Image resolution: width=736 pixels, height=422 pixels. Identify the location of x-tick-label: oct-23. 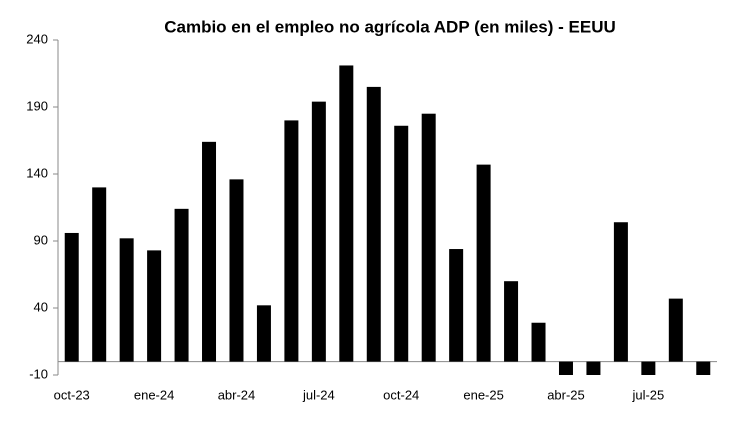
(72, 394).